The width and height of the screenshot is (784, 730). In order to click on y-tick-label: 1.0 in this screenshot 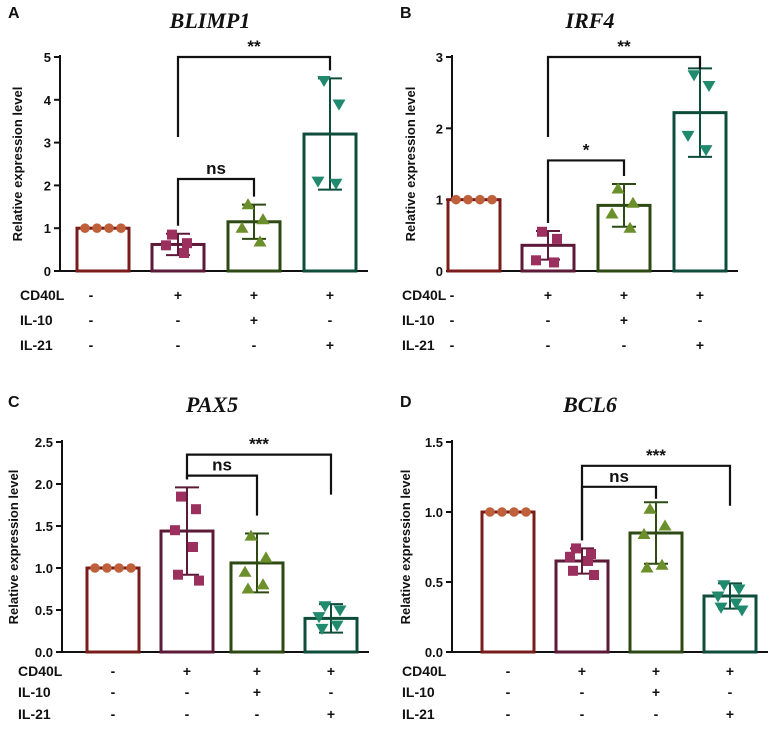, I will do `click(434, 512)`.